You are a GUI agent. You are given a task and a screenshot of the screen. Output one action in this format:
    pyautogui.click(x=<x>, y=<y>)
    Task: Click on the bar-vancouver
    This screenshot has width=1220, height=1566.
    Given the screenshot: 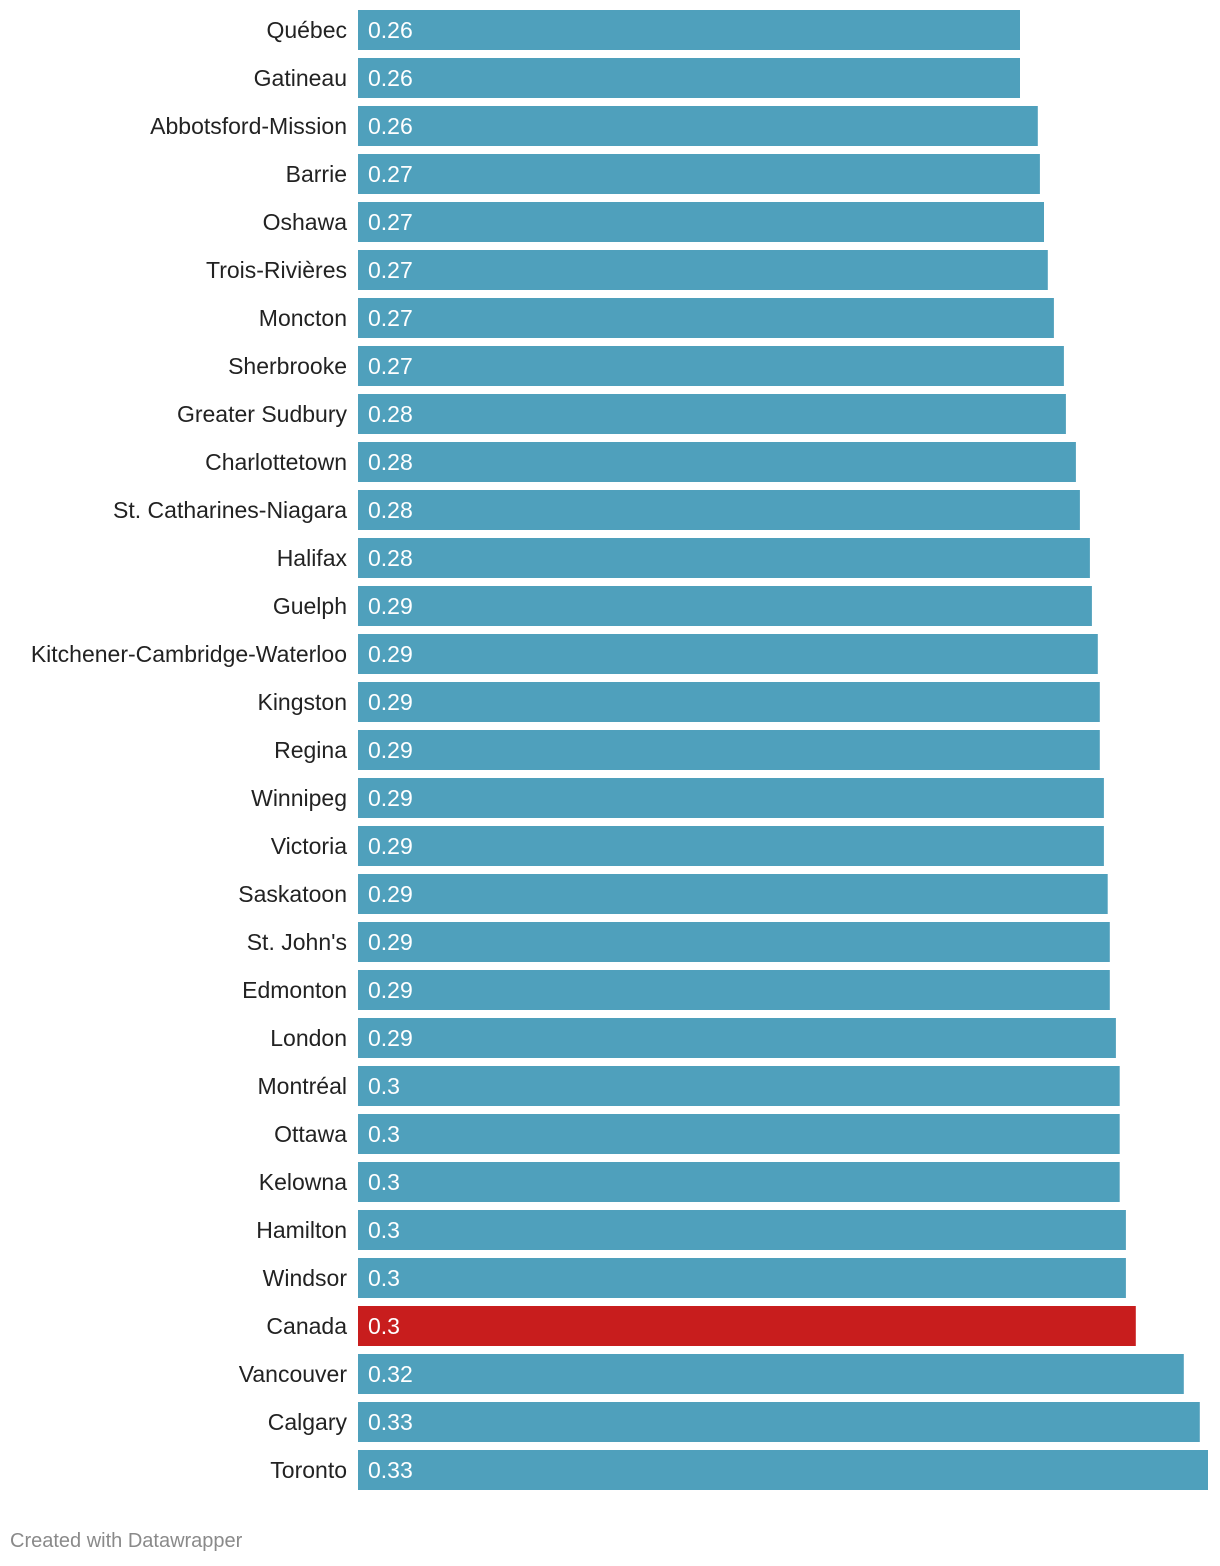 What is the action you would take?
    pyautogui.click(x=771, y=1374)
    